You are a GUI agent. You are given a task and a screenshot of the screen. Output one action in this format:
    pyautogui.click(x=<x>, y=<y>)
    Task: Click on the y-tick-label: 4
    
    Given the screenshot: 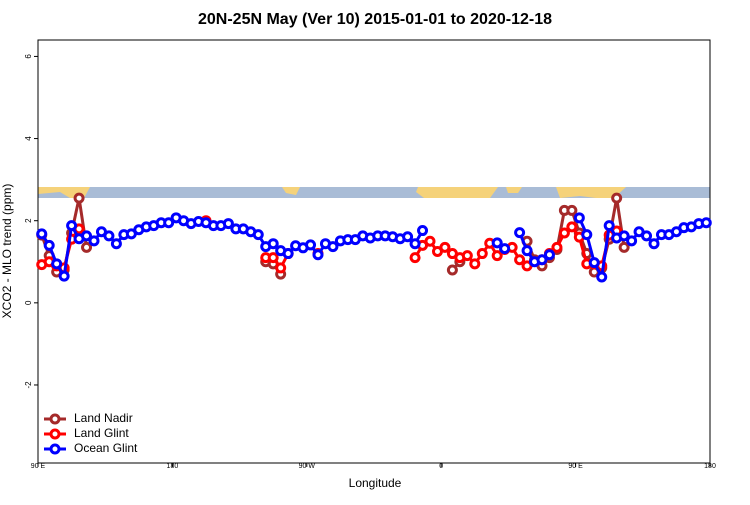 What is the action you would take?
    pyautogui.click(x=28, y=138)
    